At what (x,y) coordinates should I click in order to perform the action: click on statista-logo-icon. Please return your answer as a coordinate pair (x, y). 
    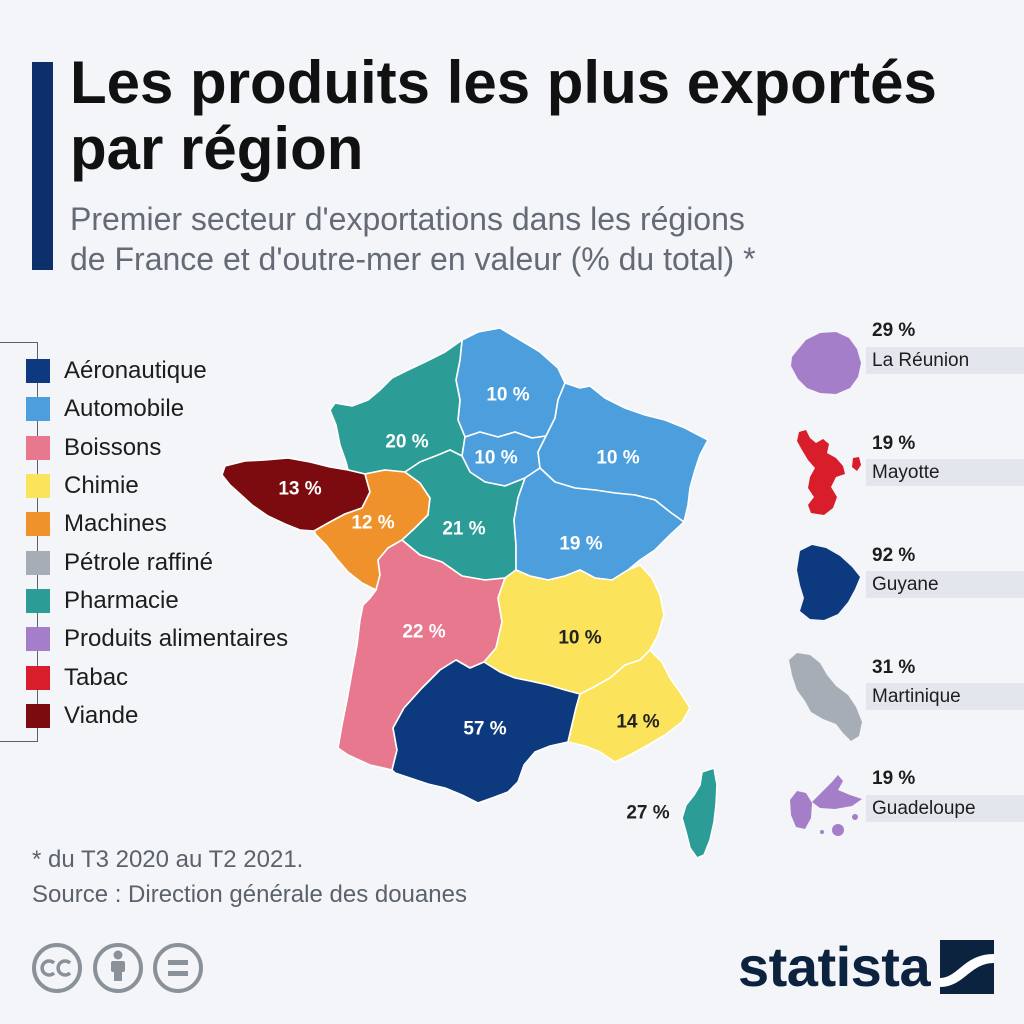
    Looking at the image, I should click on (967, 967).